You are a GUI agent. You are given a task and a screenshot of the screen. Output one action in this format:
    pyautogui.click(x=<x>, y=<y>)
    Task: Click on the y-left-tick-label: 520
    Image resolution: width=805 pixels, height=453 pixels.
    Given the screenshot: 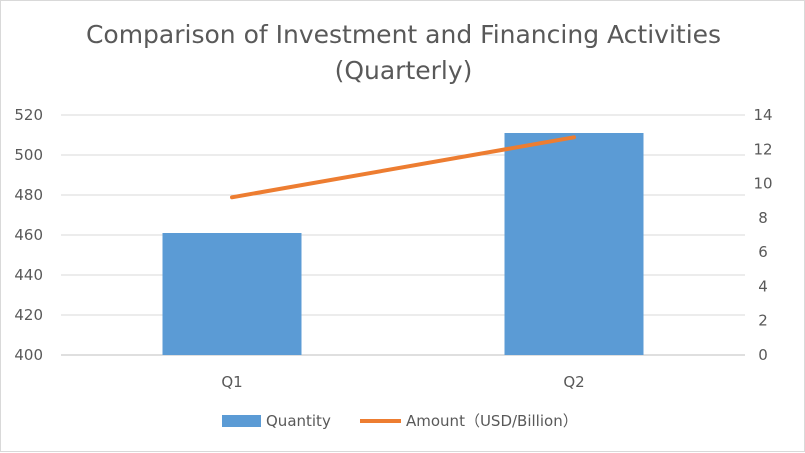 What is the action you would take?
    pyautogui.click(x=28, y=115)
    